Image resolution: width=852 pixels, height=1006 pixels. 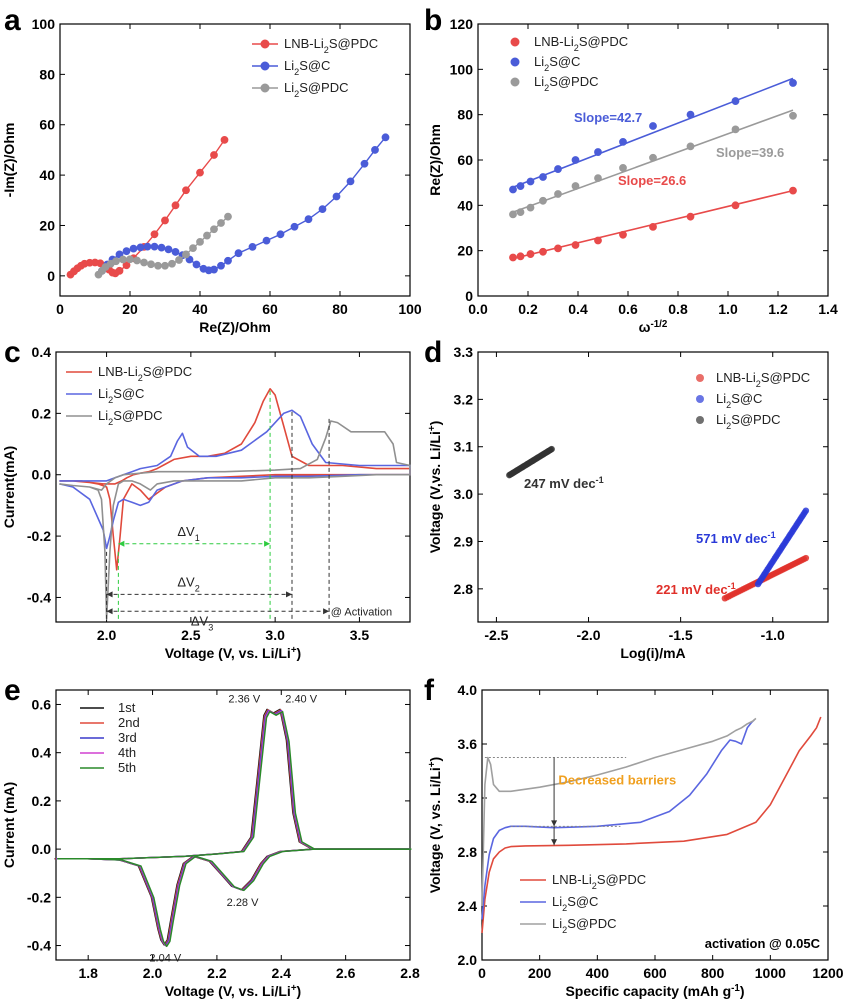 What do you see at coordinates (653, 487) in the screenshot?
I see `plot-frame` at bounding box center [653, 487].